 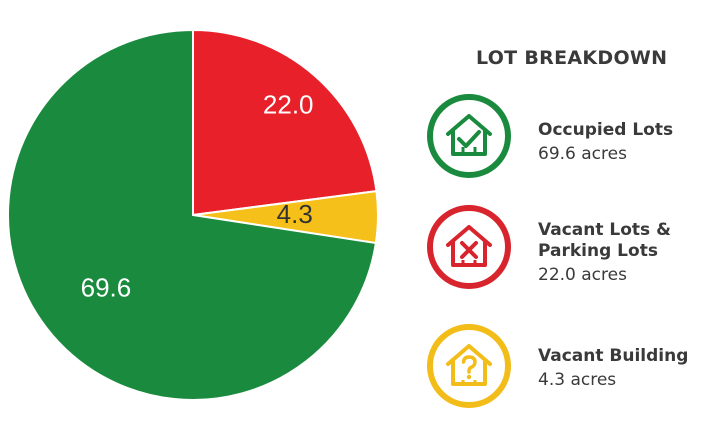 I want to click on legend-item-value: 22.0 acres, so click(x=582, y=275).